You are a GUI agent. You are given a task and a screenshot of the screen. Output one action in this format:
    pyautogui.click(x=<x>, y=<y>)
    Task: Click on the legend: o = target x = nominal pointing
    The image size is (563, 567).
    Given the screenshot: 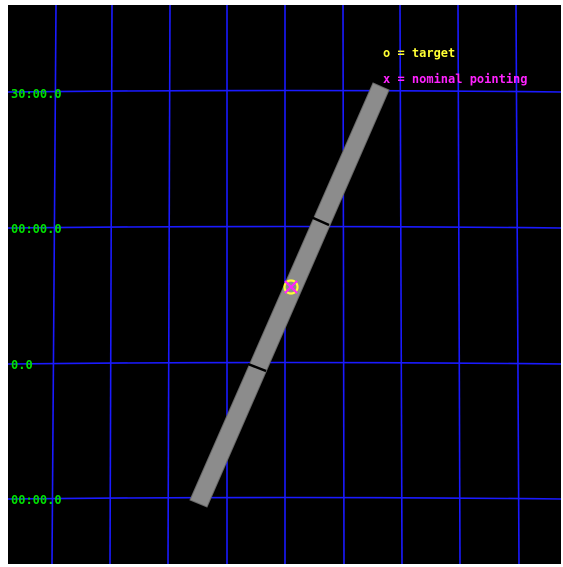 What is the action you would take?
    pyautogui.click(x=455, y=66)
    